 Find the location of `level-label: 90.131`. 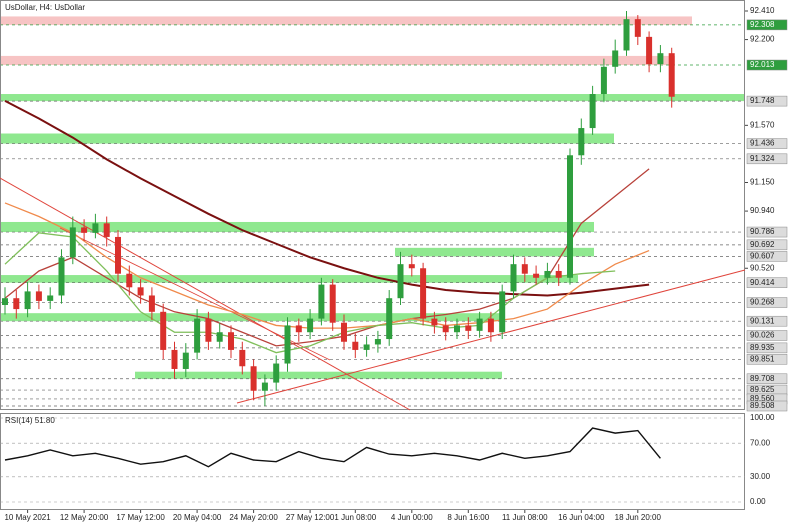

level-label: 90.131 is located at coordinates (762, 320).